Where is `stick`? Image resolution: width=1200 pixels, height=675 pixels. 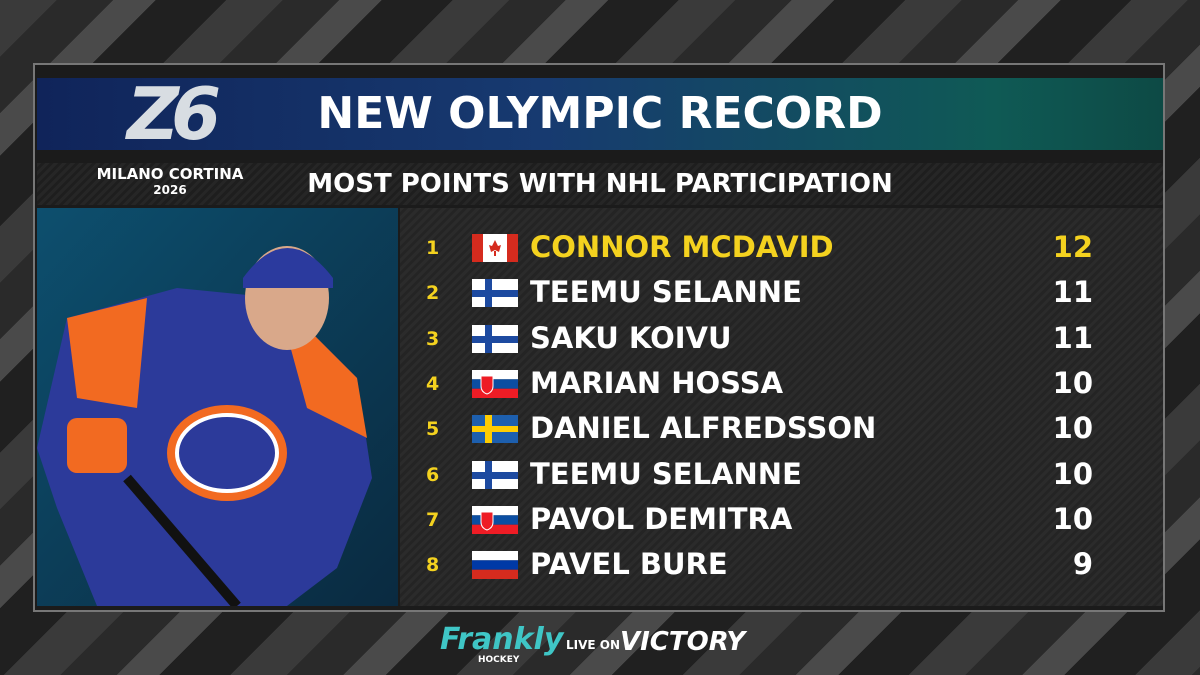
stick is located at coordinates (182, 540).